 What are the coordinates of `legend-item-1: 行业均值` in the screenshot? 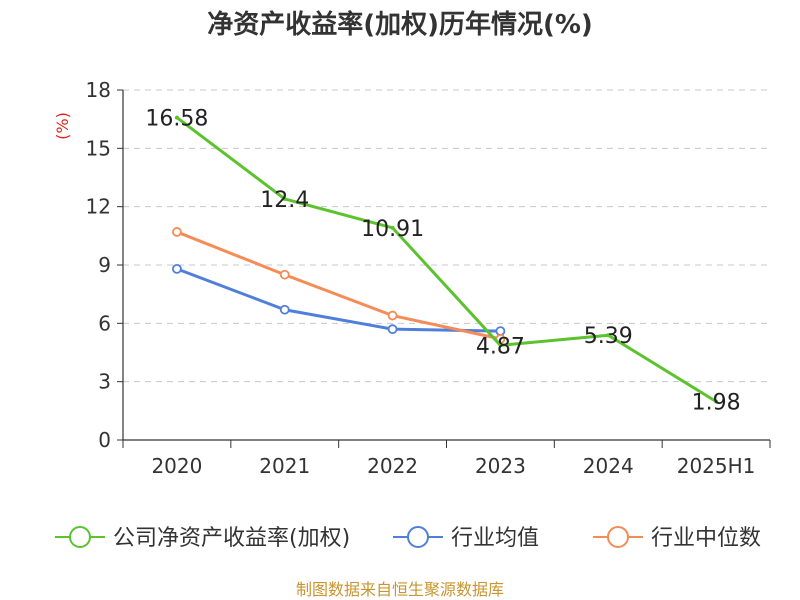 It's located at (466, 538).